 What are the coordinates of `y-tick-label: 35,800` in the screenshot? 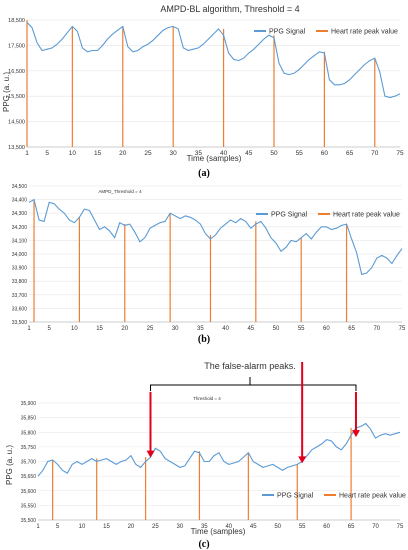 It's located at (29, 433).